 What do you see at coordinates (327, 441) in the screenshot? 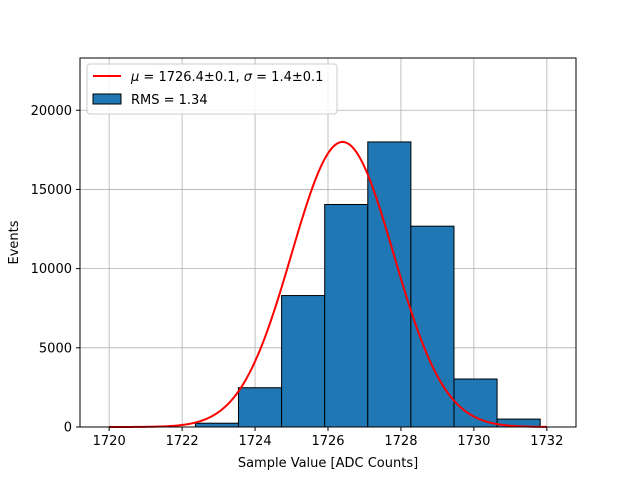
I see `x-tick-label: 1726` at bounding box center [327, 441].